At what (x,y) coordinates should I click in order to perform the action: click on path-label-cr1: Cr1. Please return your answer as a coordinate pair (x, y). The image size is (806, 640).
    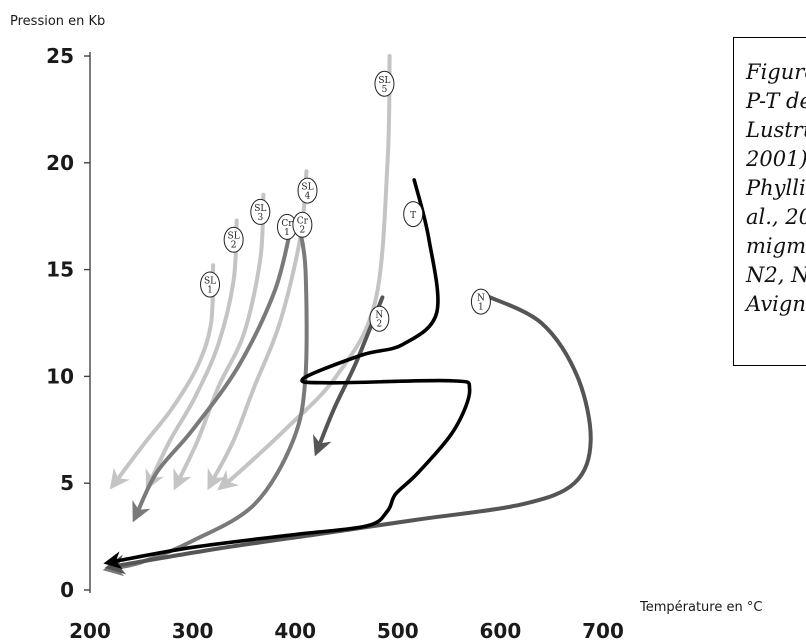
    Looking at the image, I should click on (286, 226).